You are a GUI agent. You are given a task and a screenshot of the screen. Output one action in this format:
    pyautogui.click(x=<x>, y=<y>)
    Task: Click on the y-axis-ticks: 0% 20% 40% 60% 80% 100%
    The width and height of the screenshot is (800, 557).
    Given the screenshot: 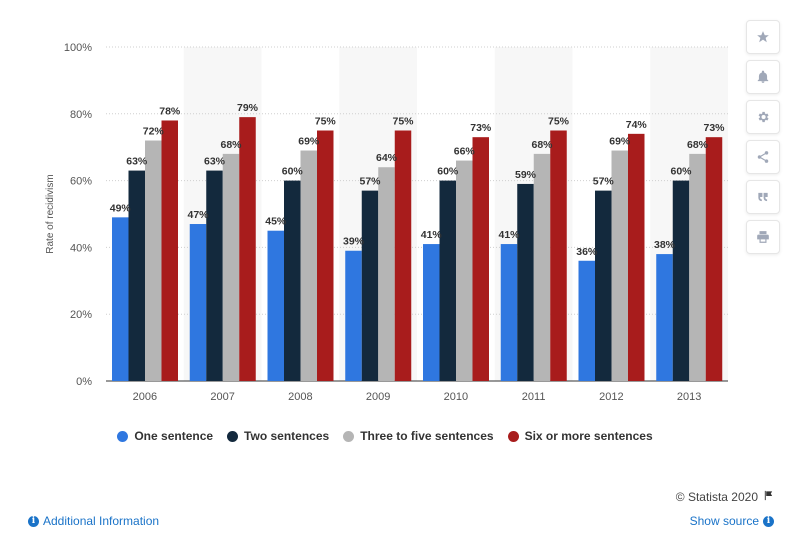 What is the action you would take?
    pyautogui.click(x=78, y=215)
    